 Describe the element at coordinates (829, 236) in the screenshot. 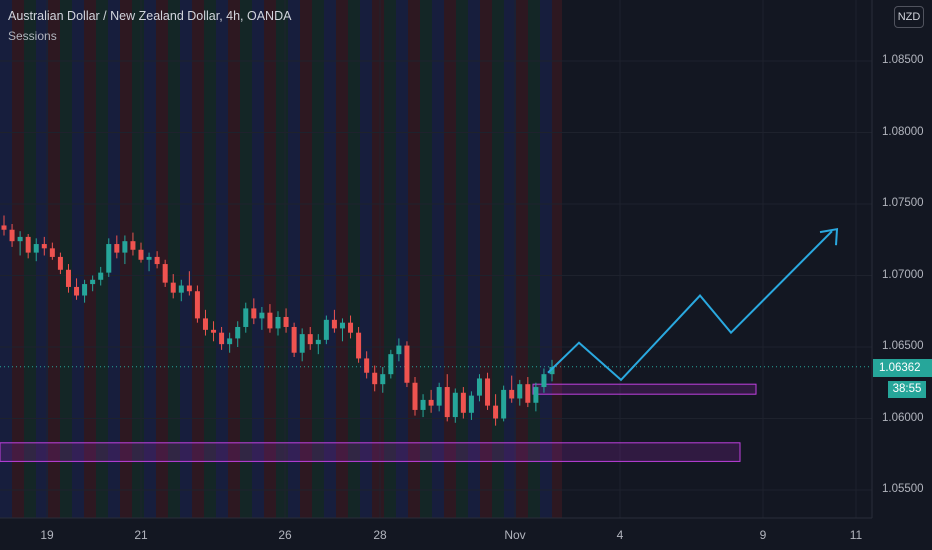

I see `projection-arrowhead` at that location.